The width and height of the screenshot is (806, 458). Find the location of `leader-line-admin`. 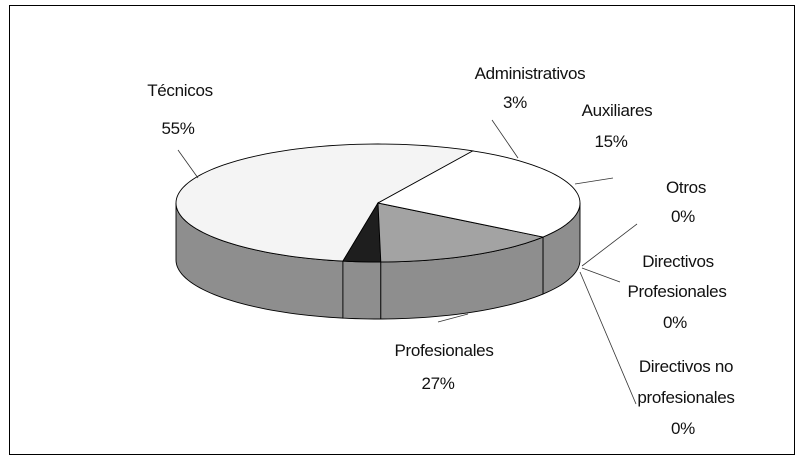

leader-line-admin is located at coordinates (505, 139).